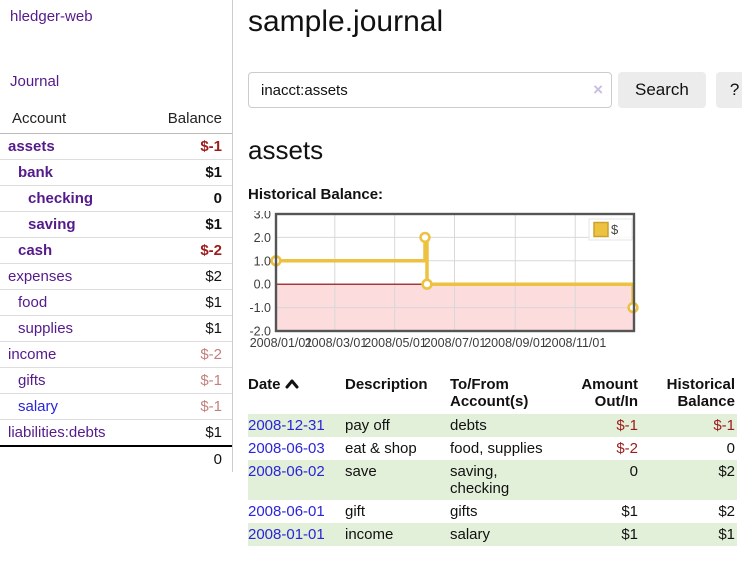 This screenshot has height=582, width=742. What do you see at coordinates (38, 406) in the screenshot?
I see `account-link-salary: salary` at bounding box center [38, 406].